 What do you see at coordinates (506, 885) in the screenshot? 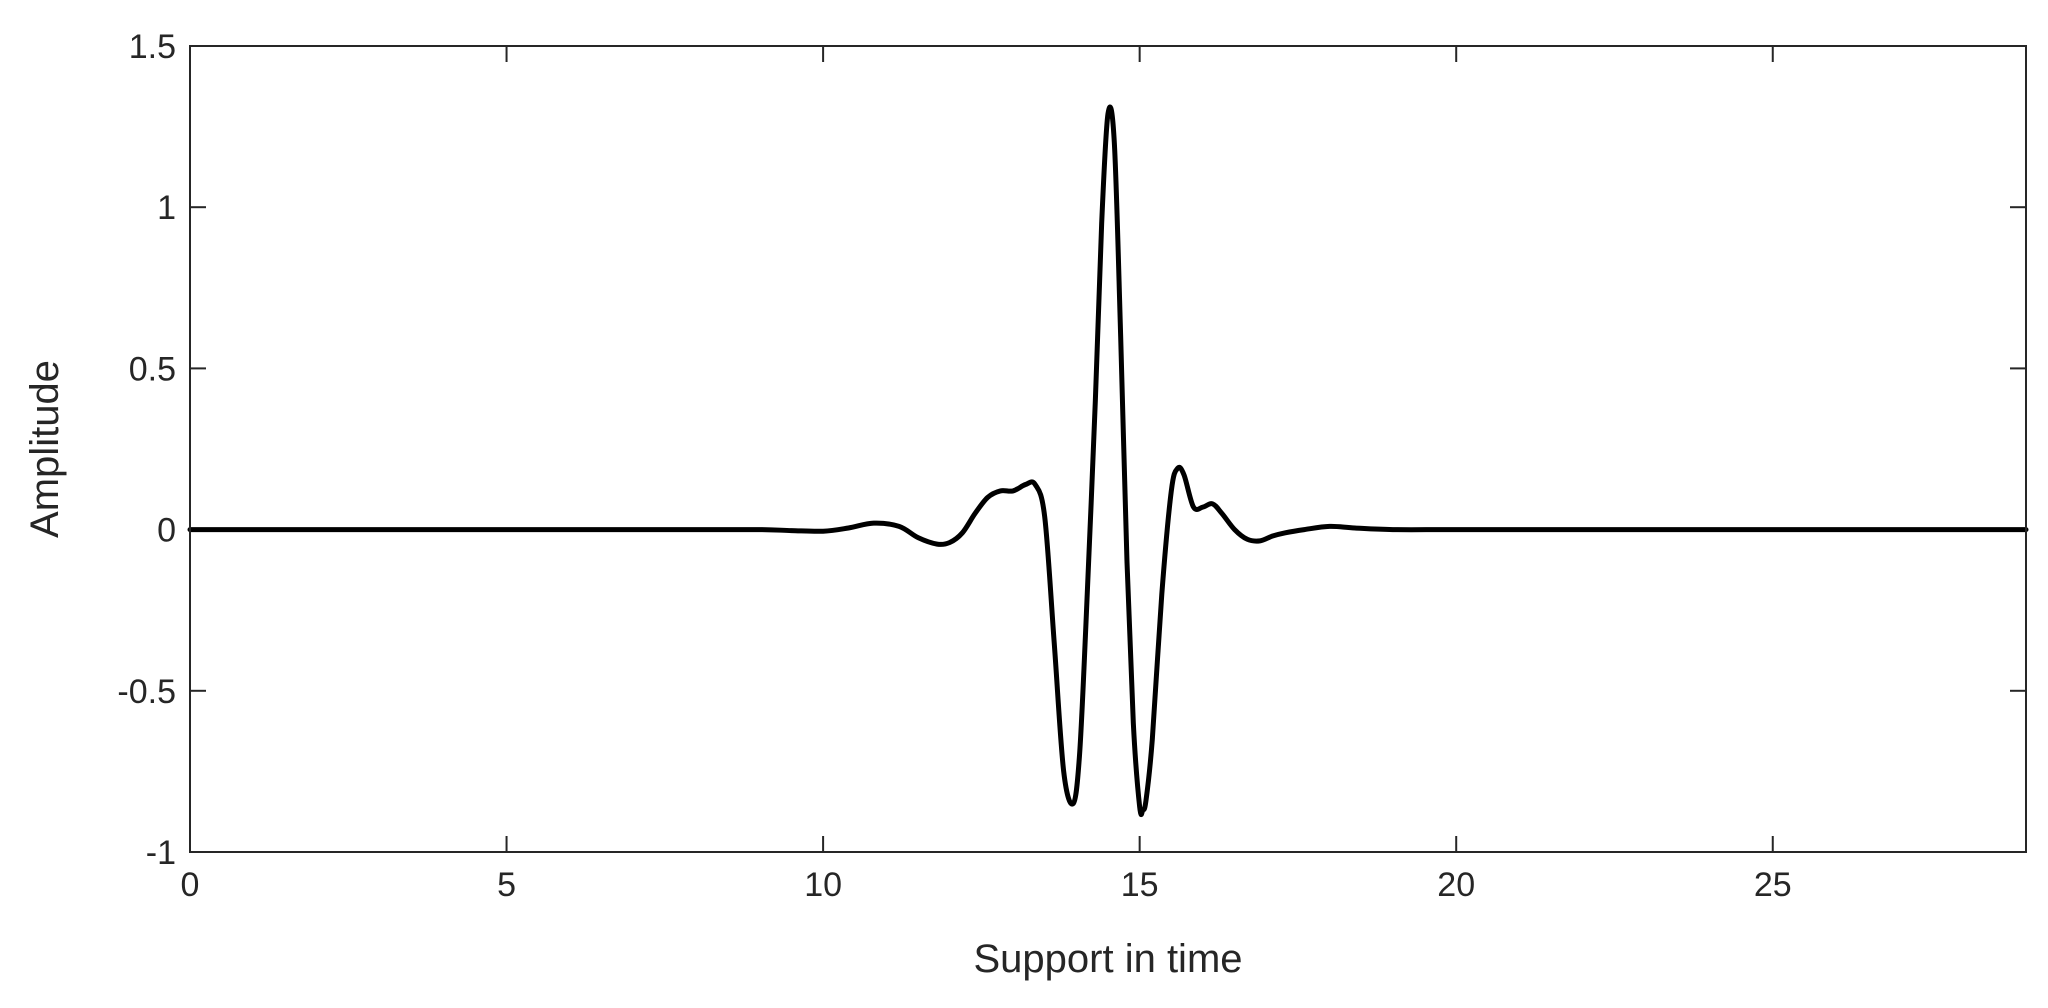
I see `x-tick-label: 5` at bounding box center [506, 885].